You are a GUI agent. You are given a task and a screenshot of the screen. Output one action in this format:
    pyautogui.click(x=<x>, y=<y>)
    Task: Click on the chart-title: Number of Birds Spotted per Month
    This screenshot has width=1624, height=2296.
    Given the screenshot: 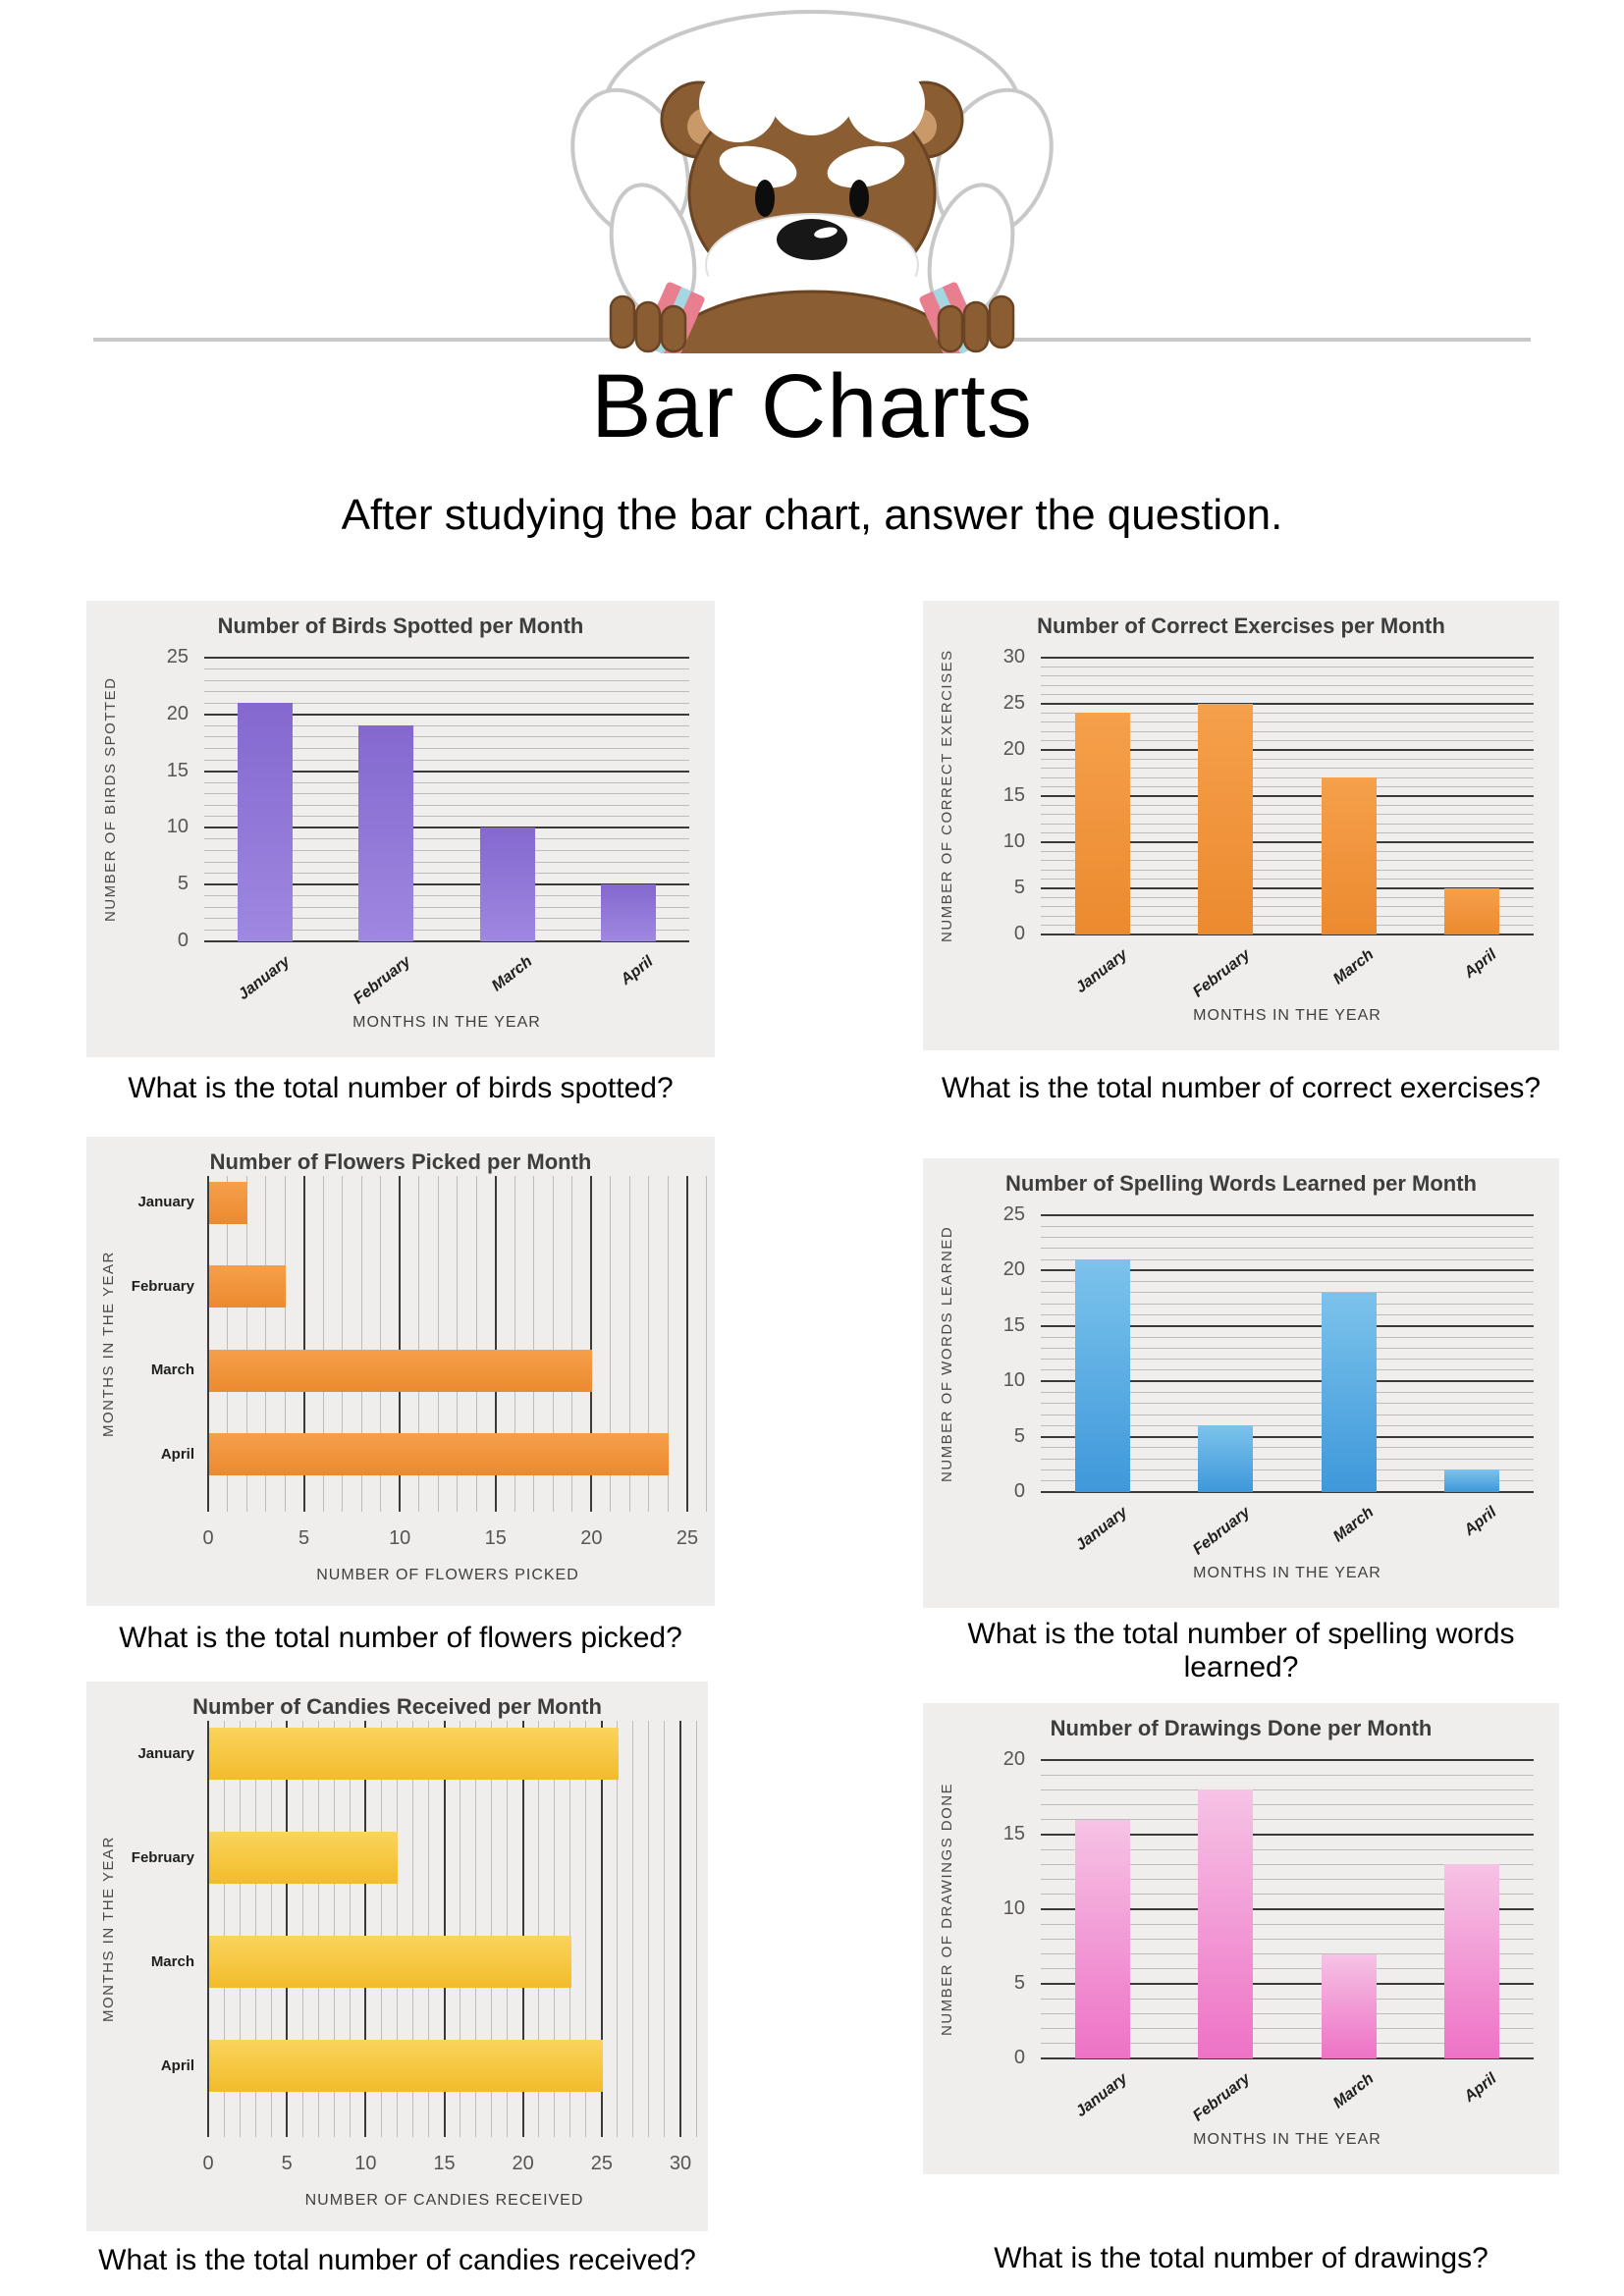 What is the action you would take?
    pyautogui.click(x=400, y=626)
    